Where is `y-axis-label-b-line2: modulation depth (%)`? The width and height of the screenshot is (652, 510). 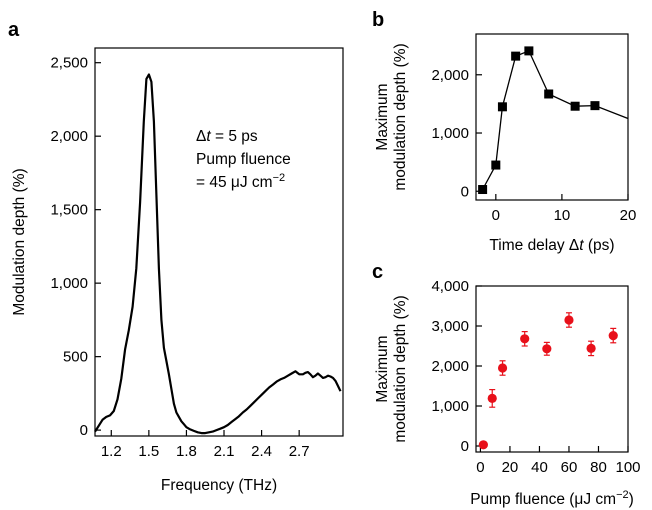 y-axis-label-b-line2: modulation depth (%) is located at coordinates (400, 116).